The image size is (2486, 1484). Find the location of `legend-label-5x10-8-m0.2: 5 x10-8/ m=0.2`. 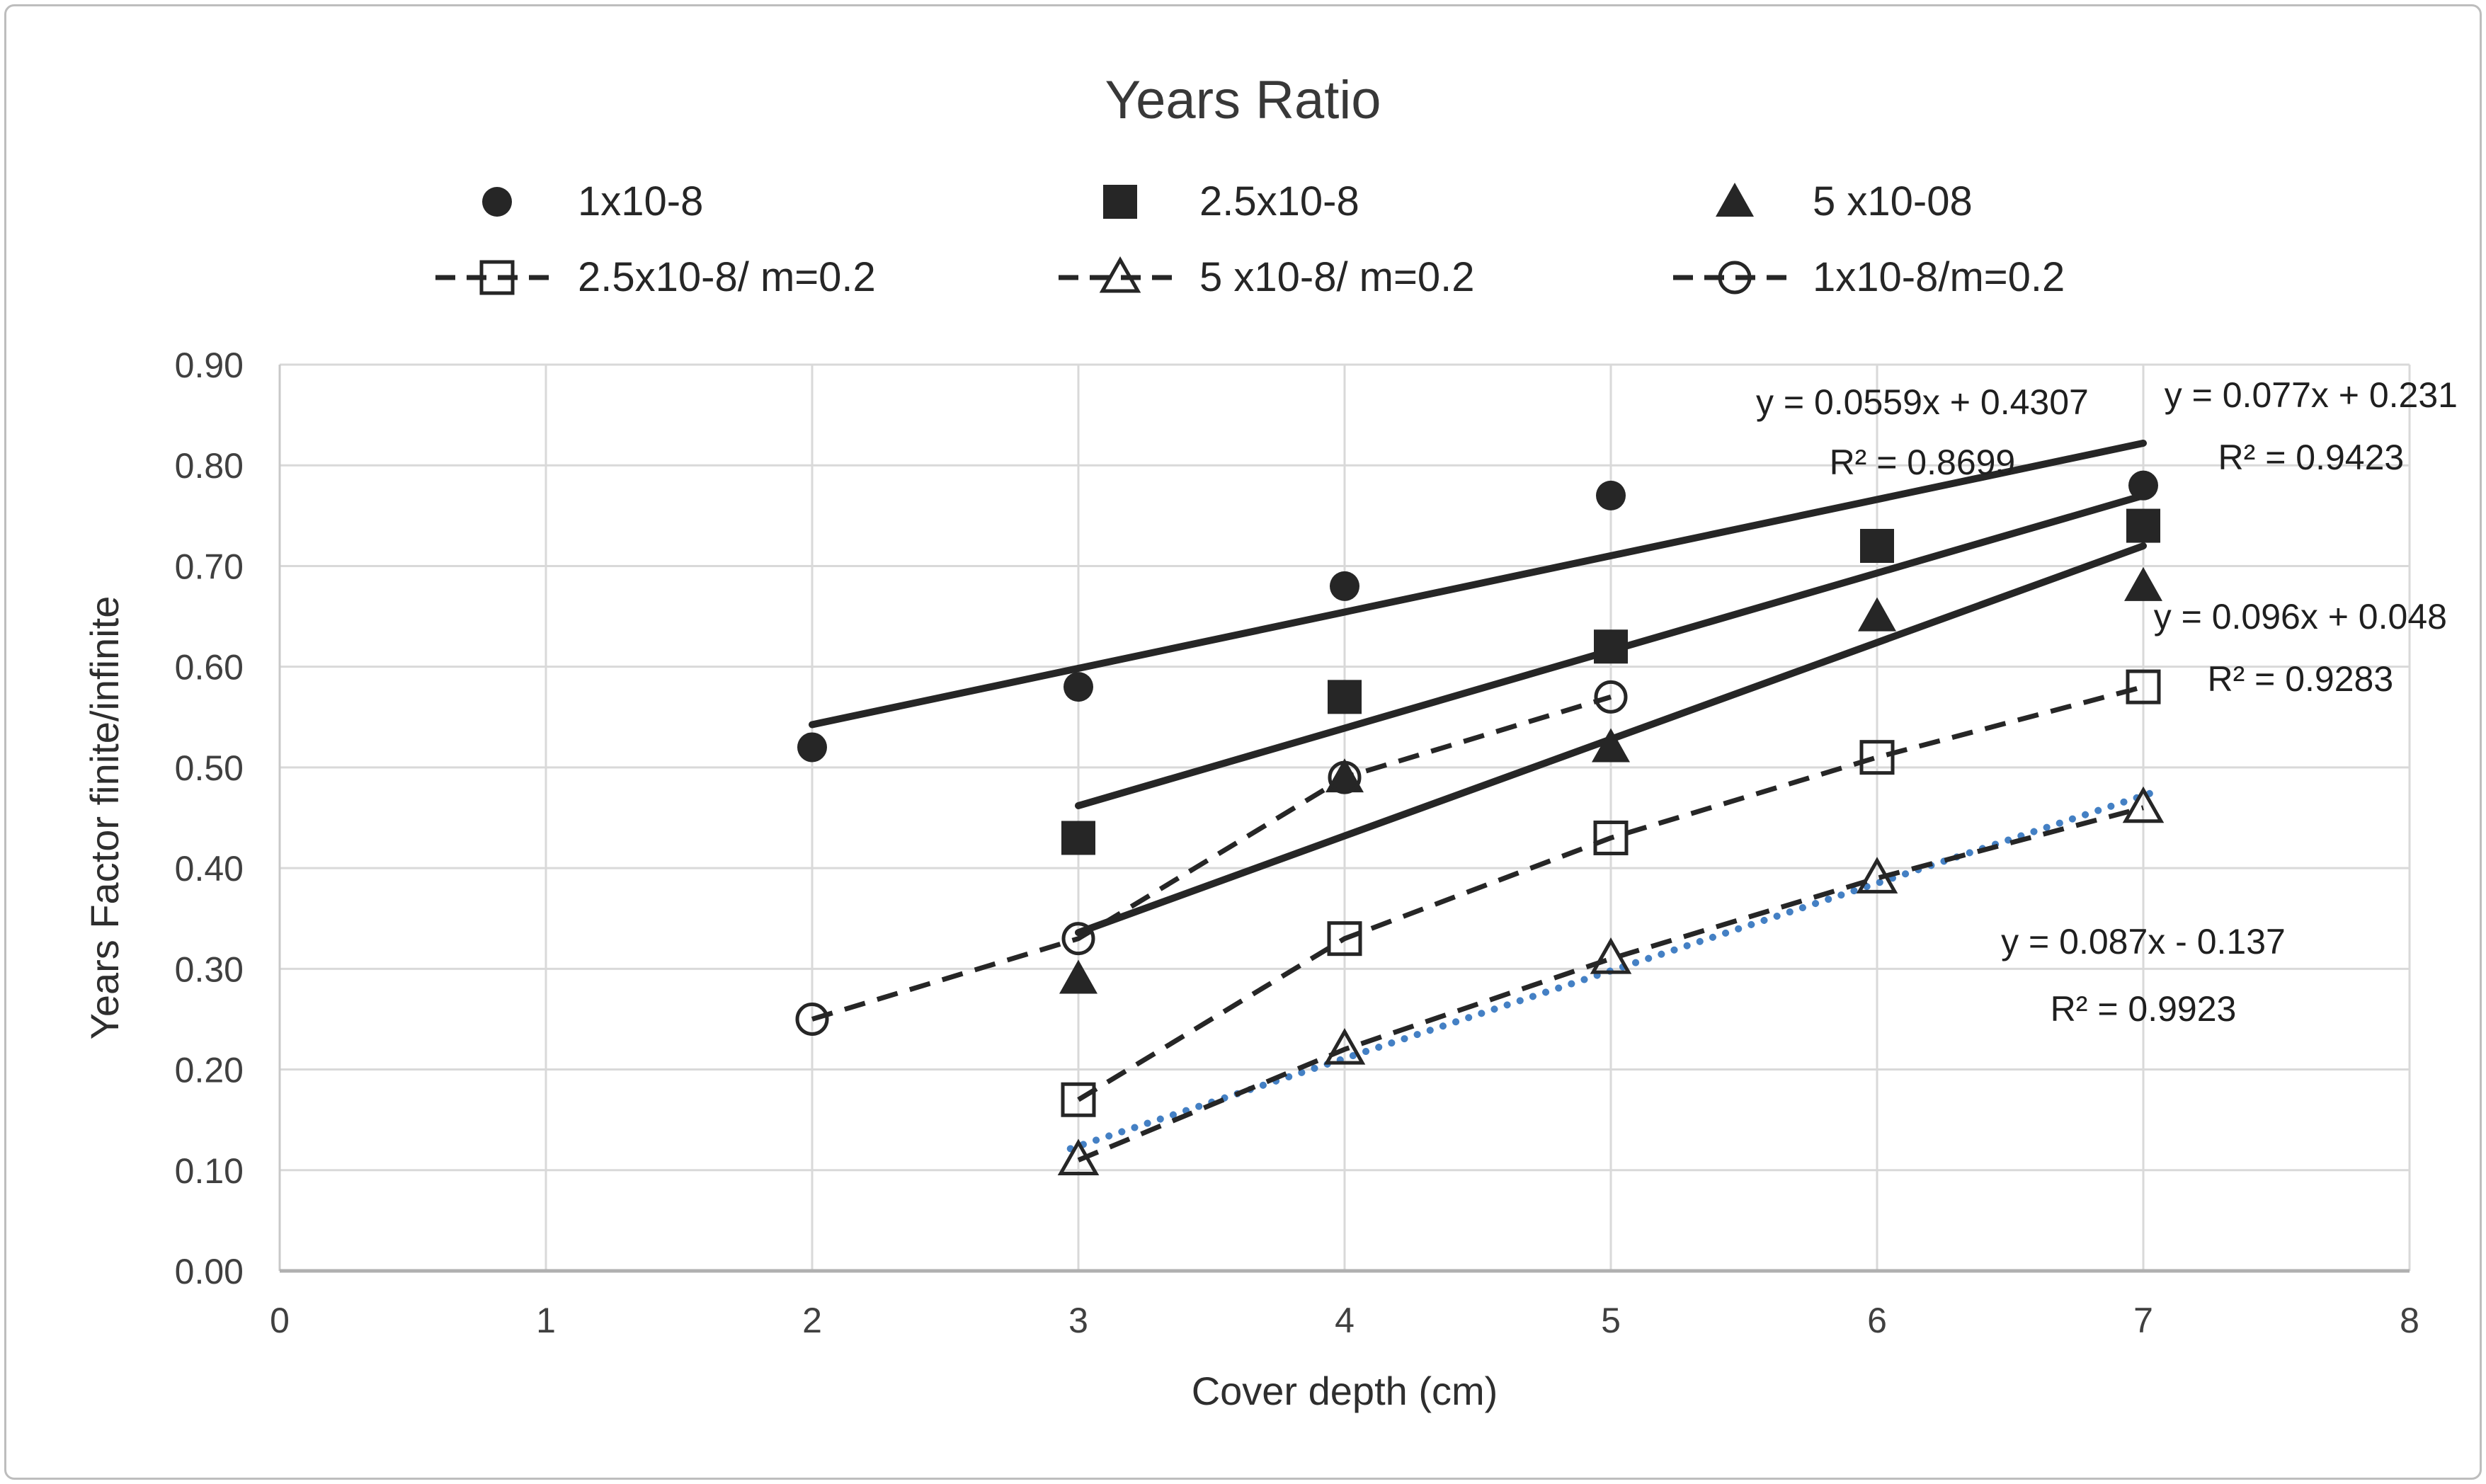

legend-label-5x10-8-m0.2: 5 x10-8/ m=0.2 is located at coordinates (1337, 277).